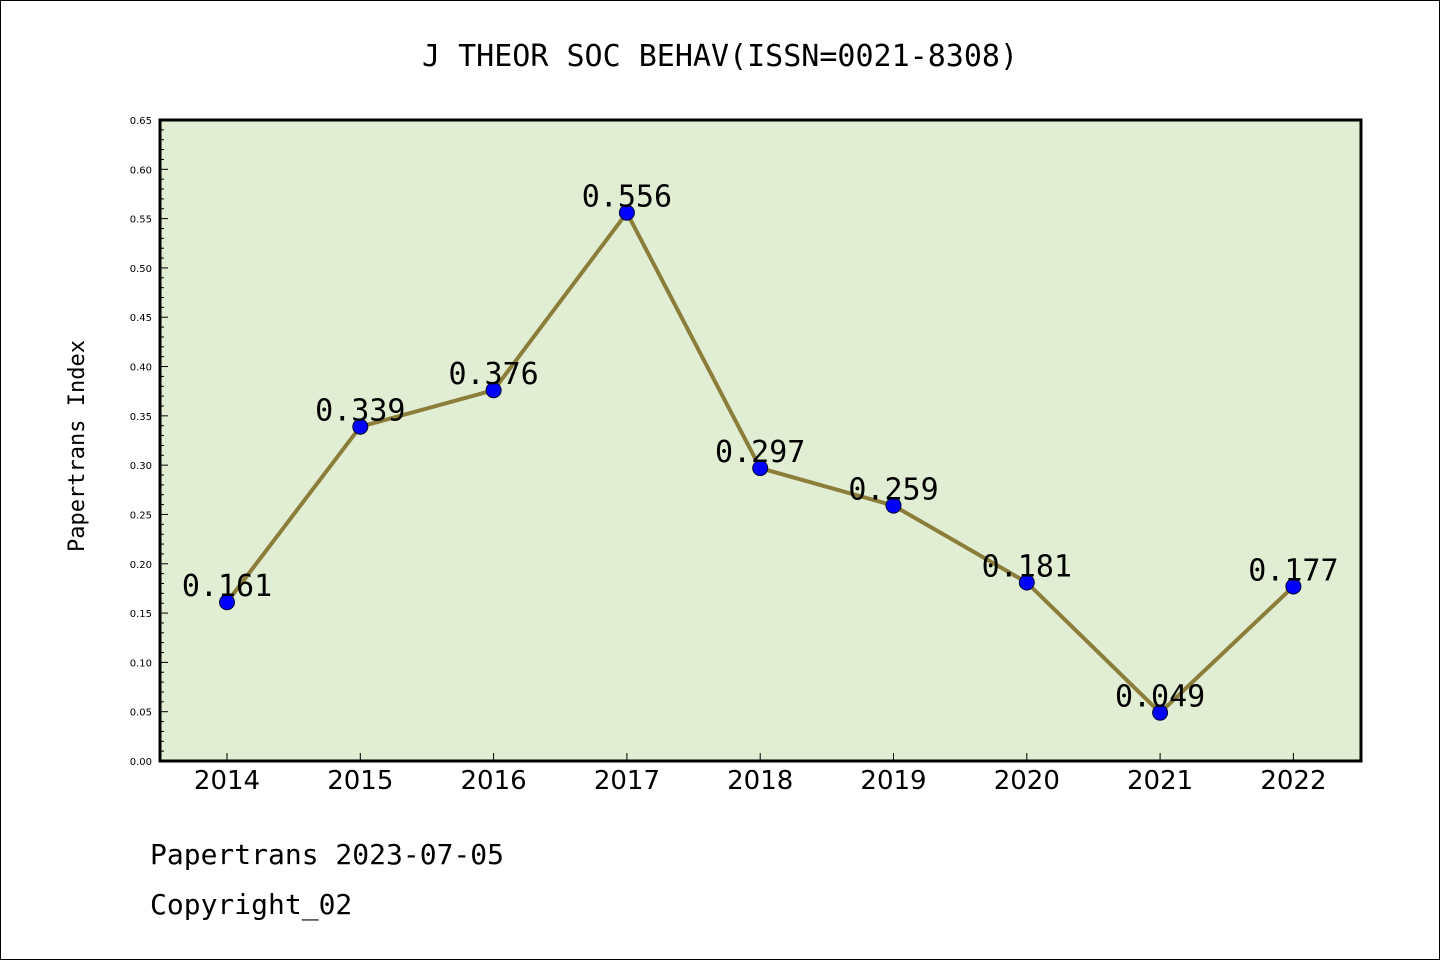 Image resolution: width=1440 pixels, height=960 pixels. Describe the element at coordinates (360, 781) in the screenshot. I see `x-tick-label: 2015` at that location.